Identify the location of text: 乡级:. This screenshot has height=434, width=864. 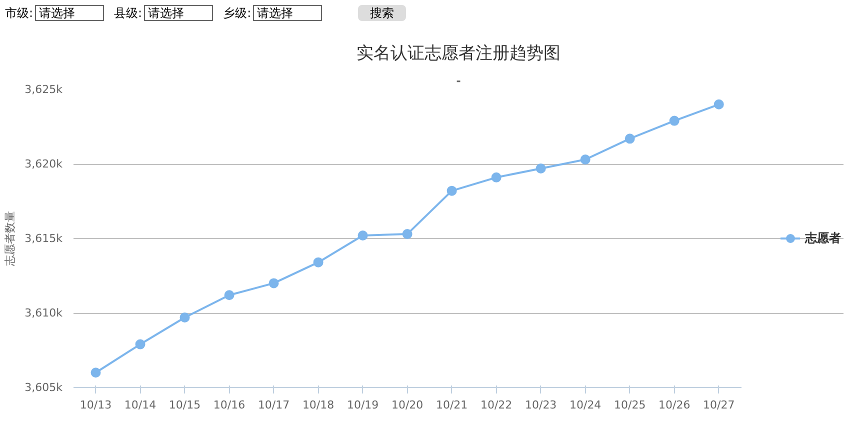
(237, 13).